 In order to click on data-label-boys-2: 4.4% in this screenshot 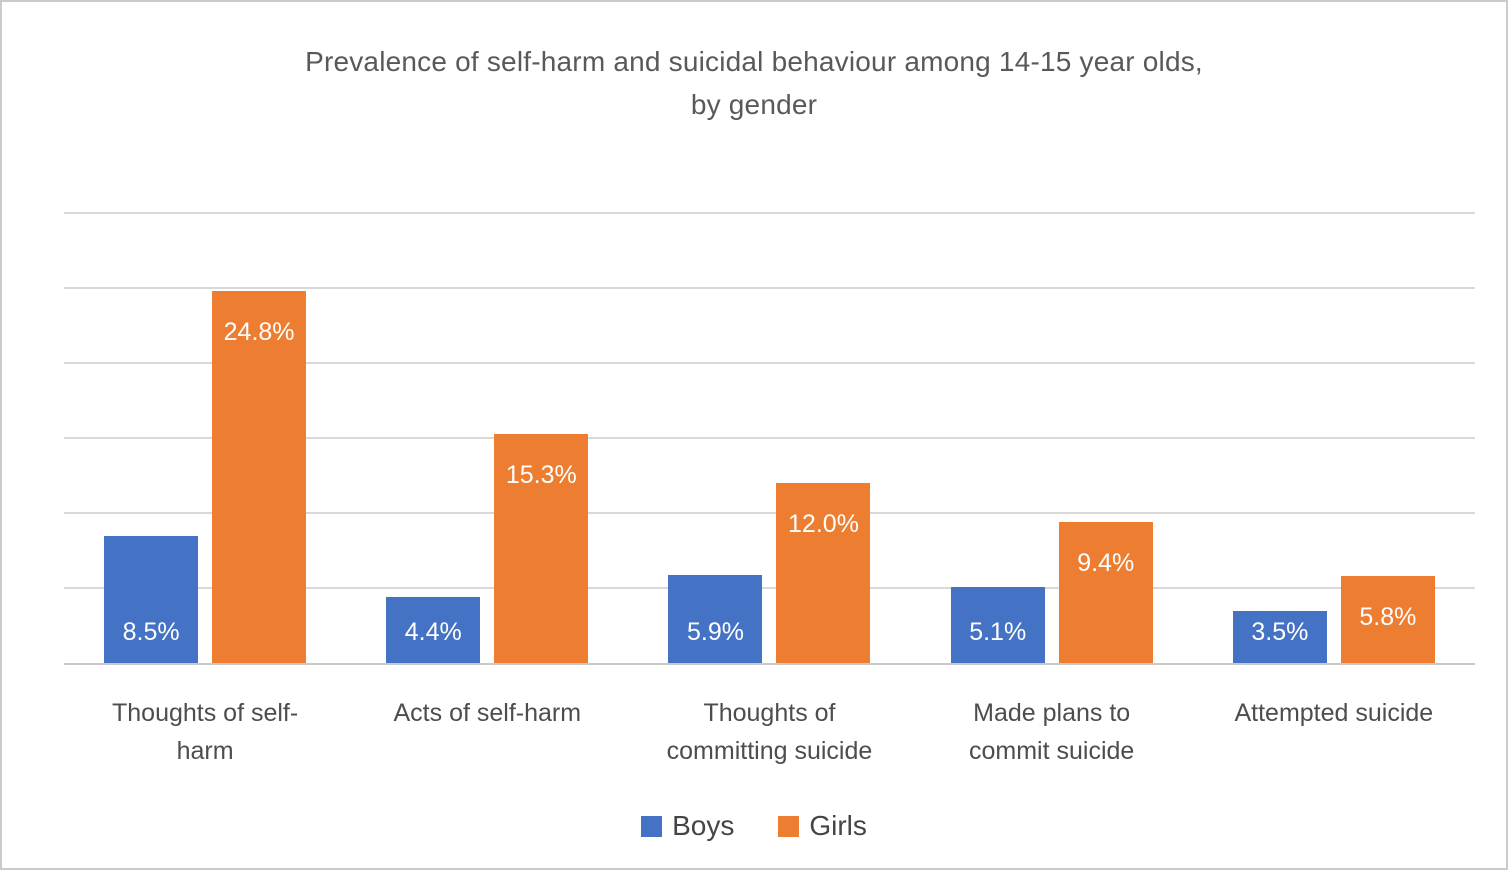, I will do `click(433, 632)`.